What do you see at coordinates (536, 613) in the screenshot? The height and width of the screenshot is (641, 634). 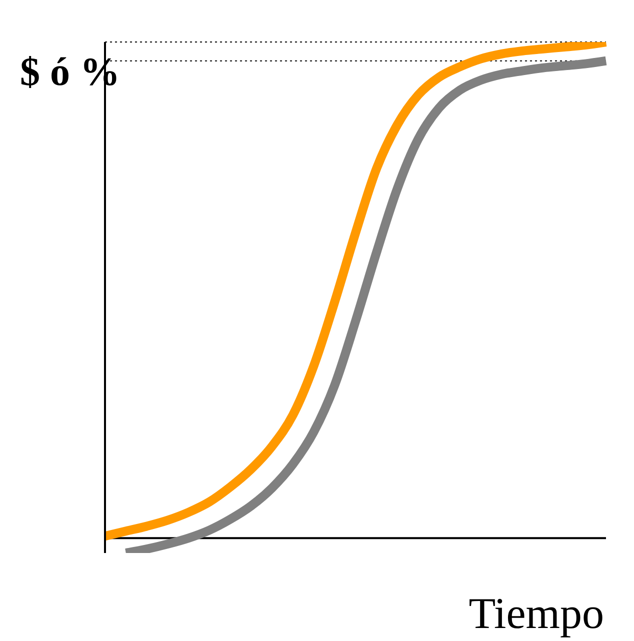 I see `x-axis-title: Tiempo` at bounding box center [536, 613].